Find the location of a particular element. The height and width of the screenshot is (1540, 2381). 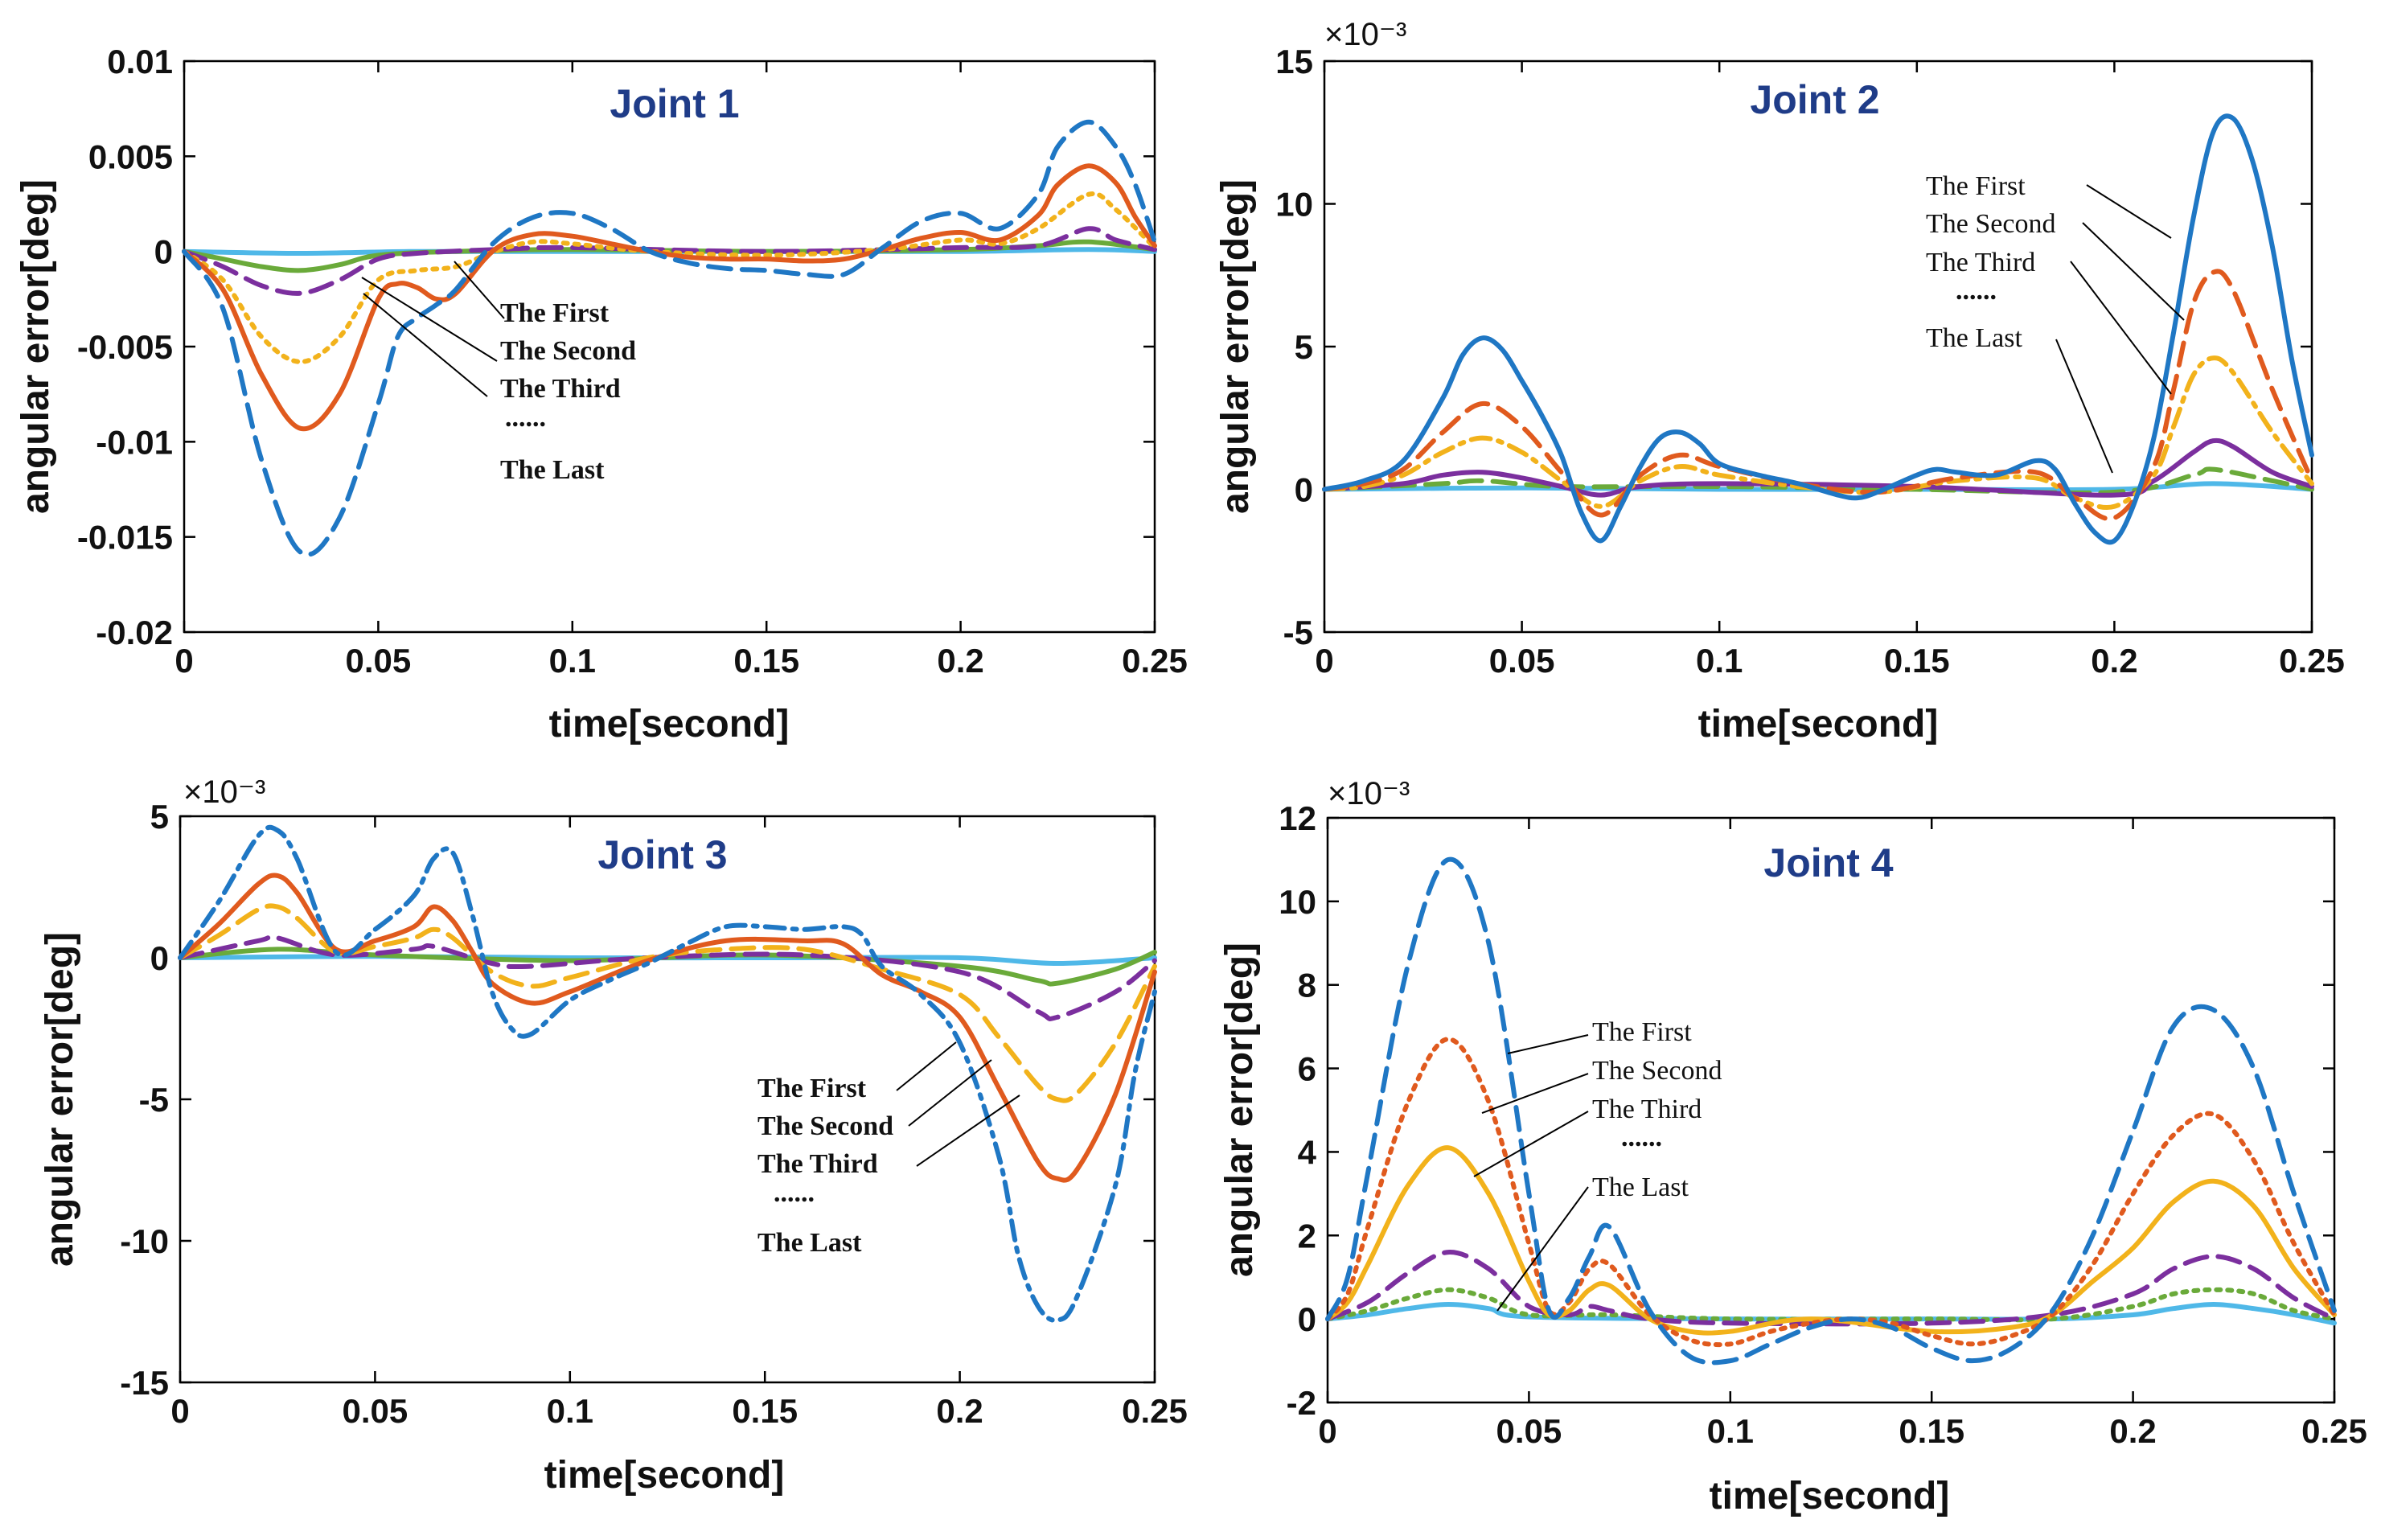

series-line-the-second is located at coordinates (667, 1028).